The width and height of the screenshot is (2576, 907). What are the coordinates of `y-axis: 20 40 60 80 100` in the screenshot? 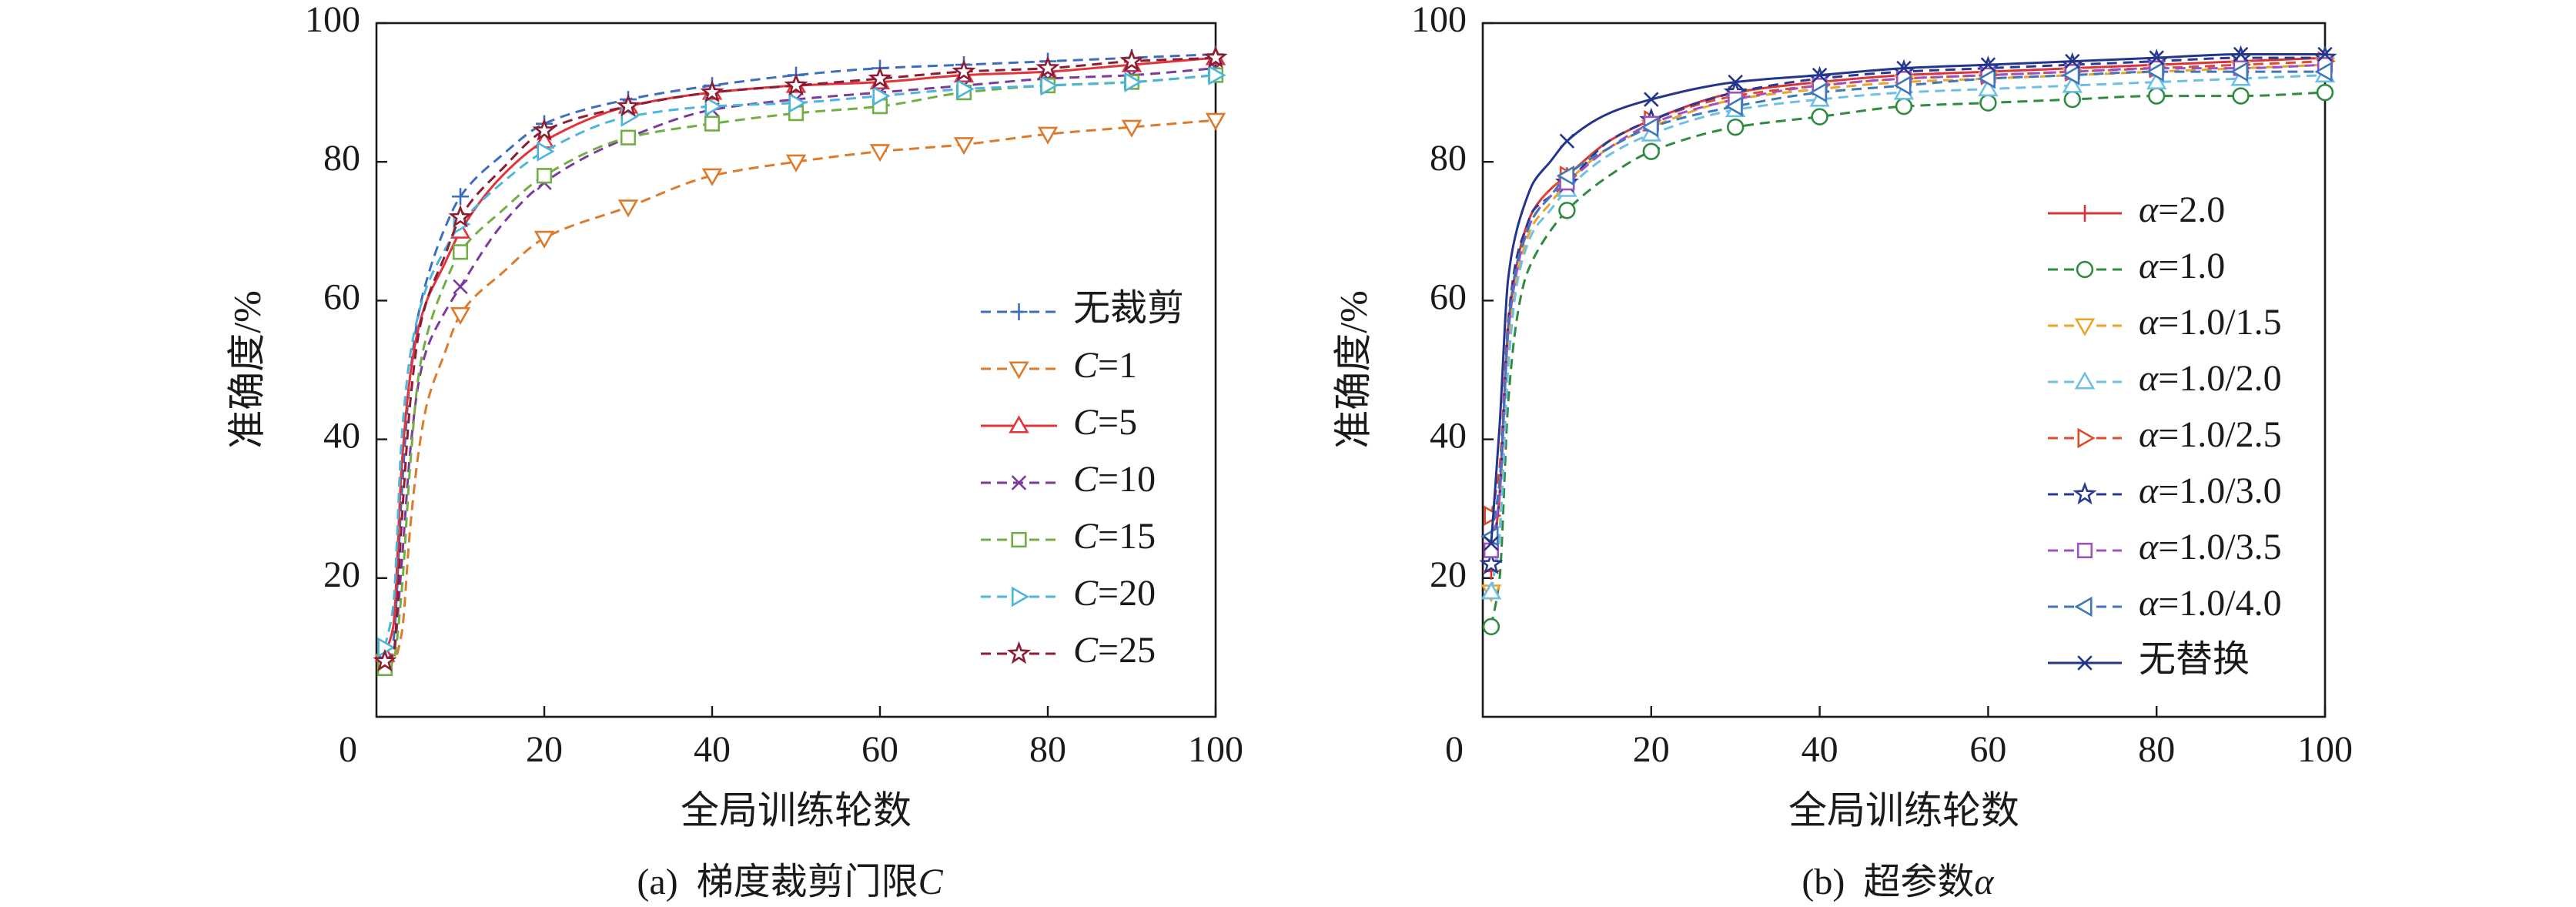 It's located at (346, 297).